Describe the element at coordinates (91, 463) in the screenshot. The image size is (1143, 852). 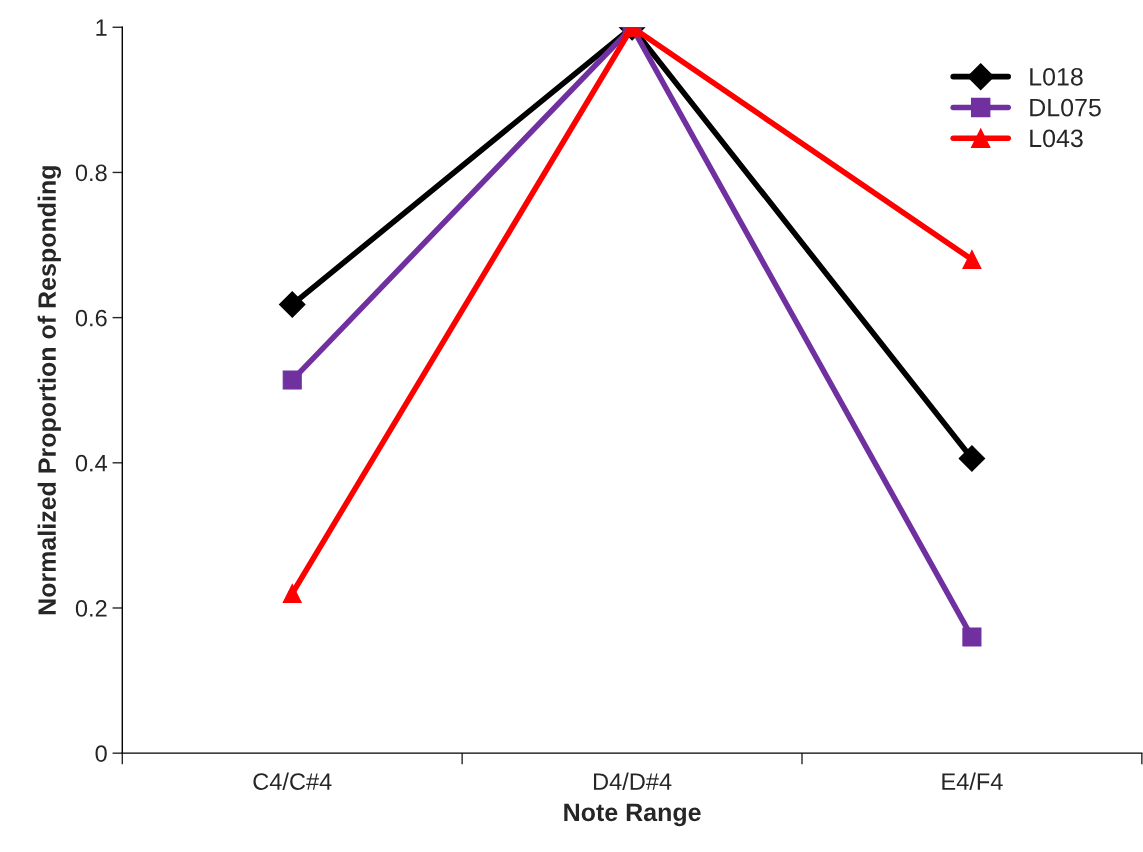
I see `y-tick-label: 0.4` at that location.